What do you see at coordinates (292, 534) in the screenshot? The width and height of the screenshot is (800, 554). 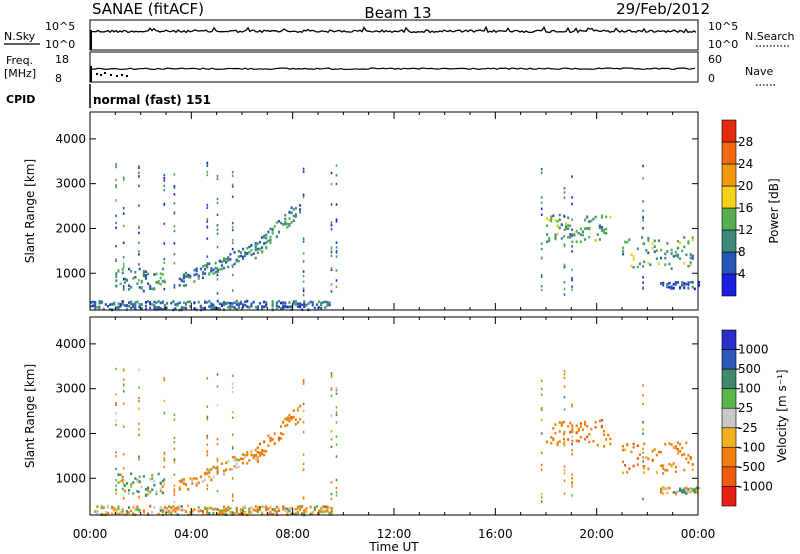 I see `x-tick-label: 08:00` at bounding box center [292, 534].